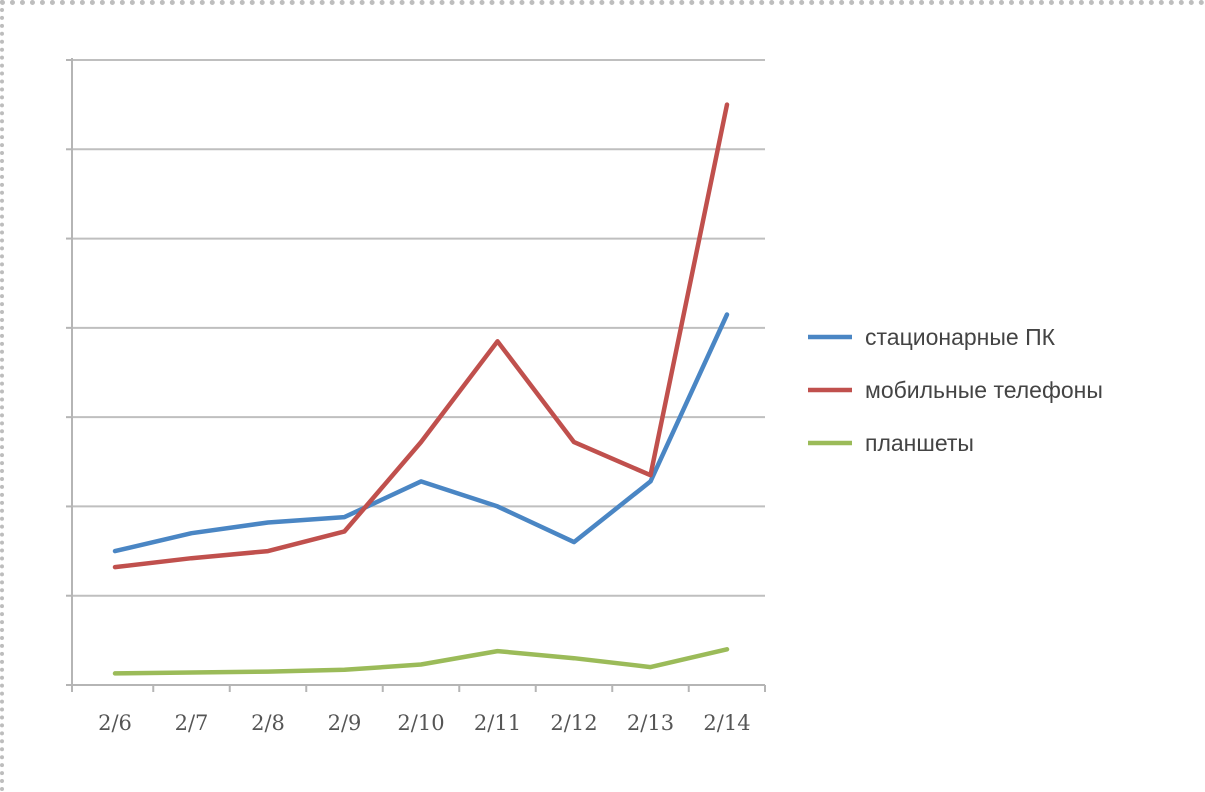 Image resolution: width=1205 pixels, height=792 pixels. I want to click on x-tick-label: 2/6, so click(115, 723).